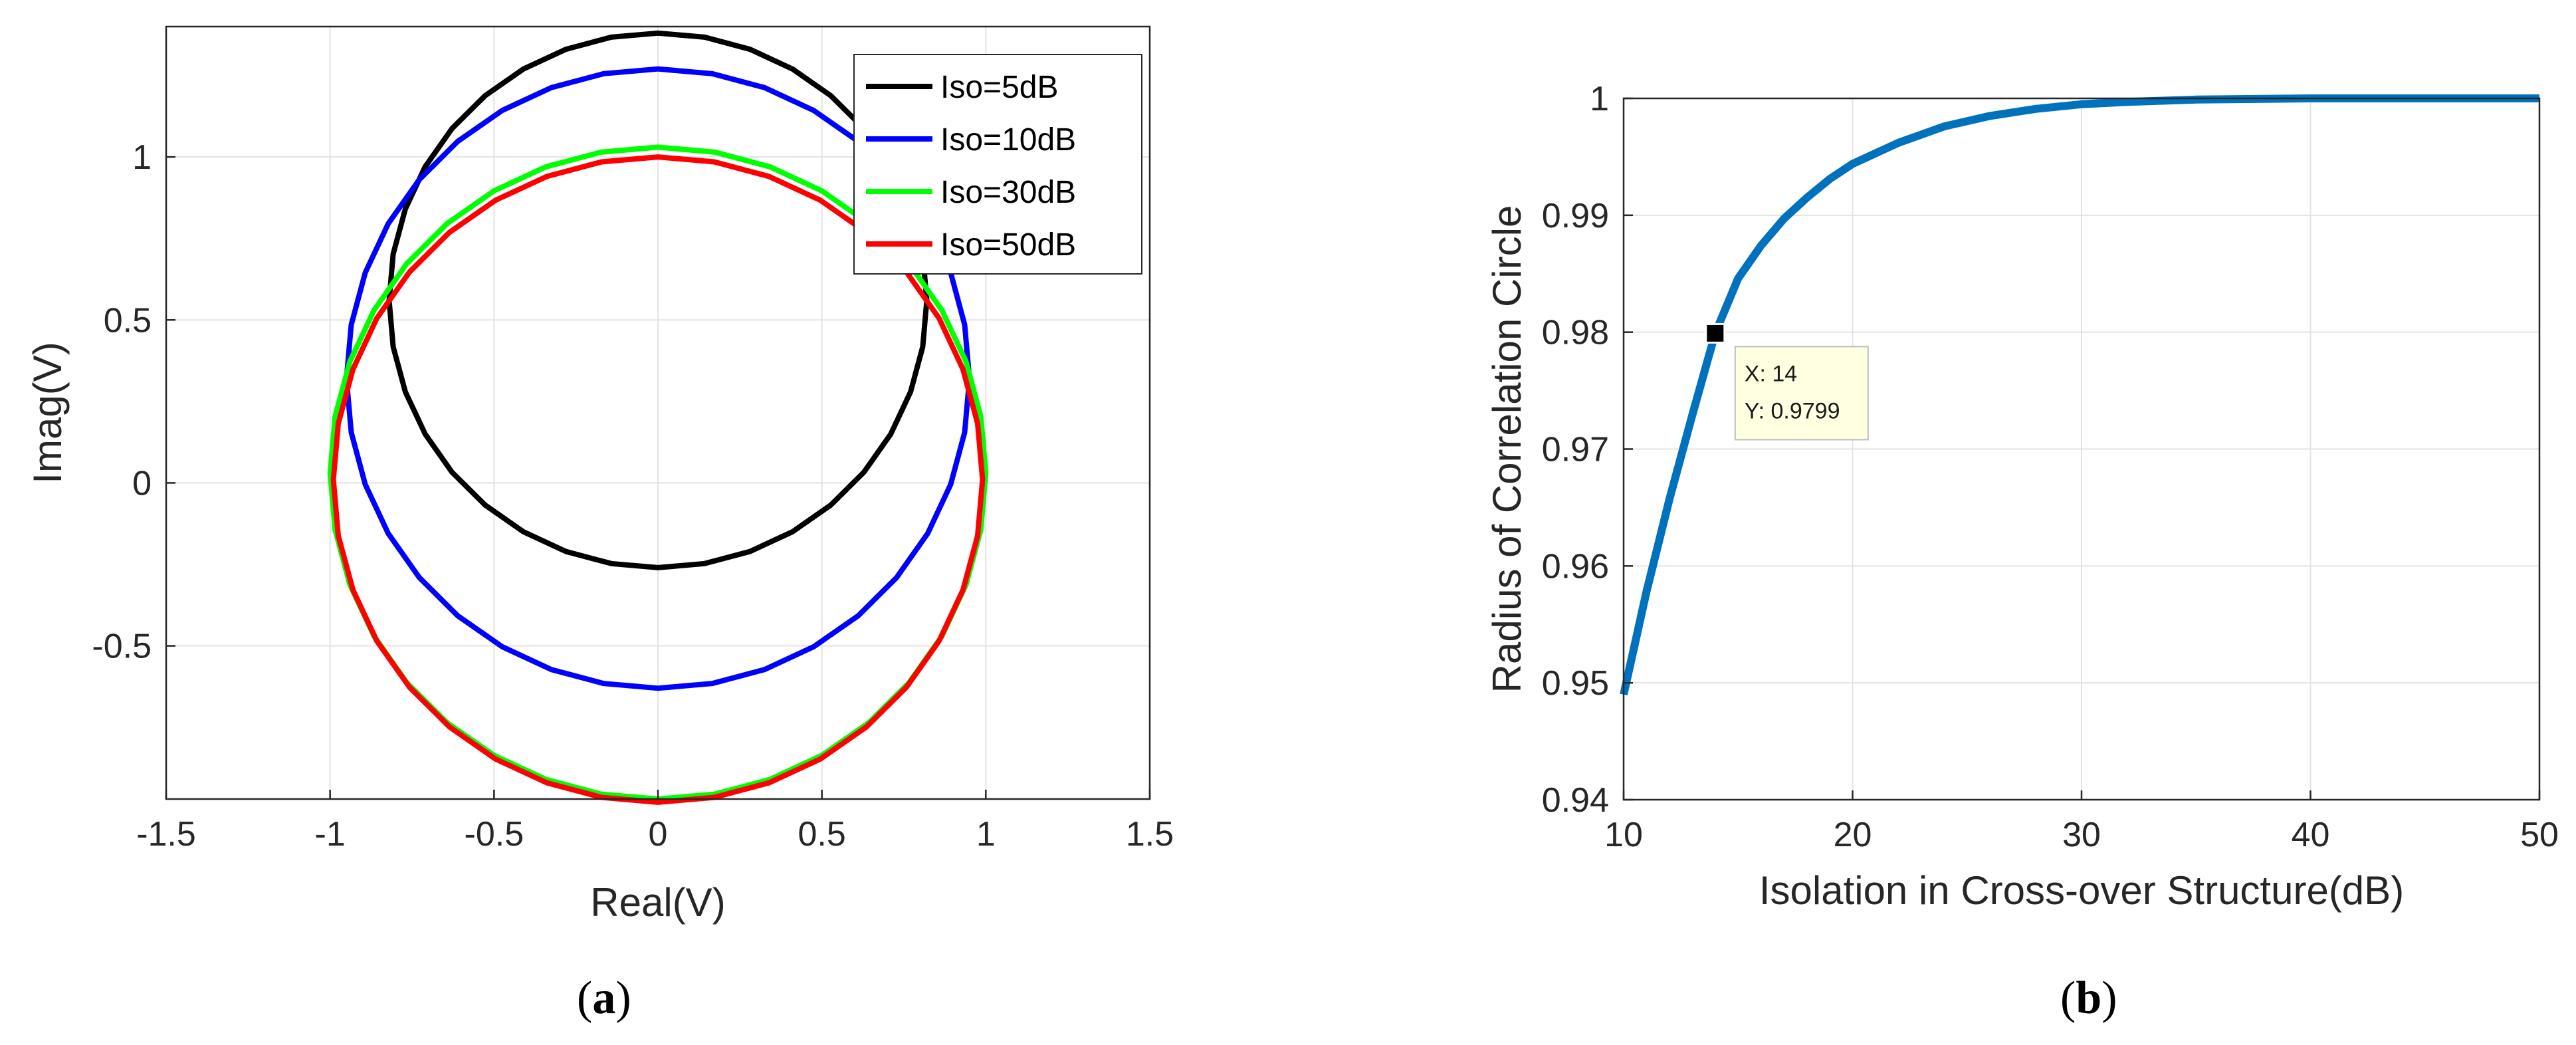 This screenshot has height=1045, width=2576. Describe the element at coordinates (822, 834) in the screenshot. I see `chart-a-xtick-label: 0.5` at that location.